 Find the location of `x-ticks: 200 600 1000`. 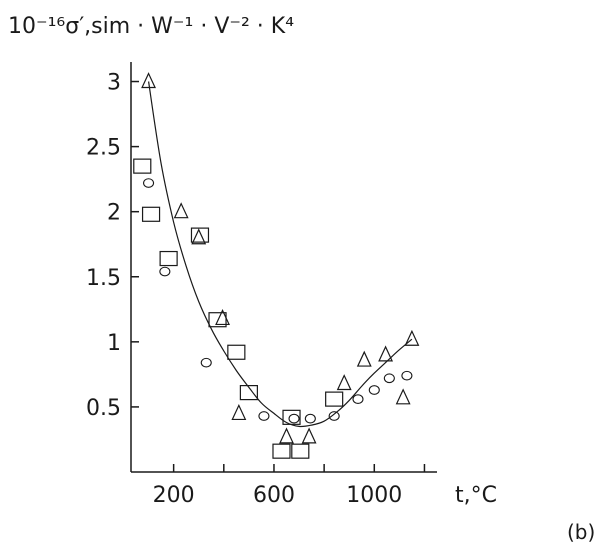

x-ticks: 200 600 1000 is located at coordinates (289, 486).